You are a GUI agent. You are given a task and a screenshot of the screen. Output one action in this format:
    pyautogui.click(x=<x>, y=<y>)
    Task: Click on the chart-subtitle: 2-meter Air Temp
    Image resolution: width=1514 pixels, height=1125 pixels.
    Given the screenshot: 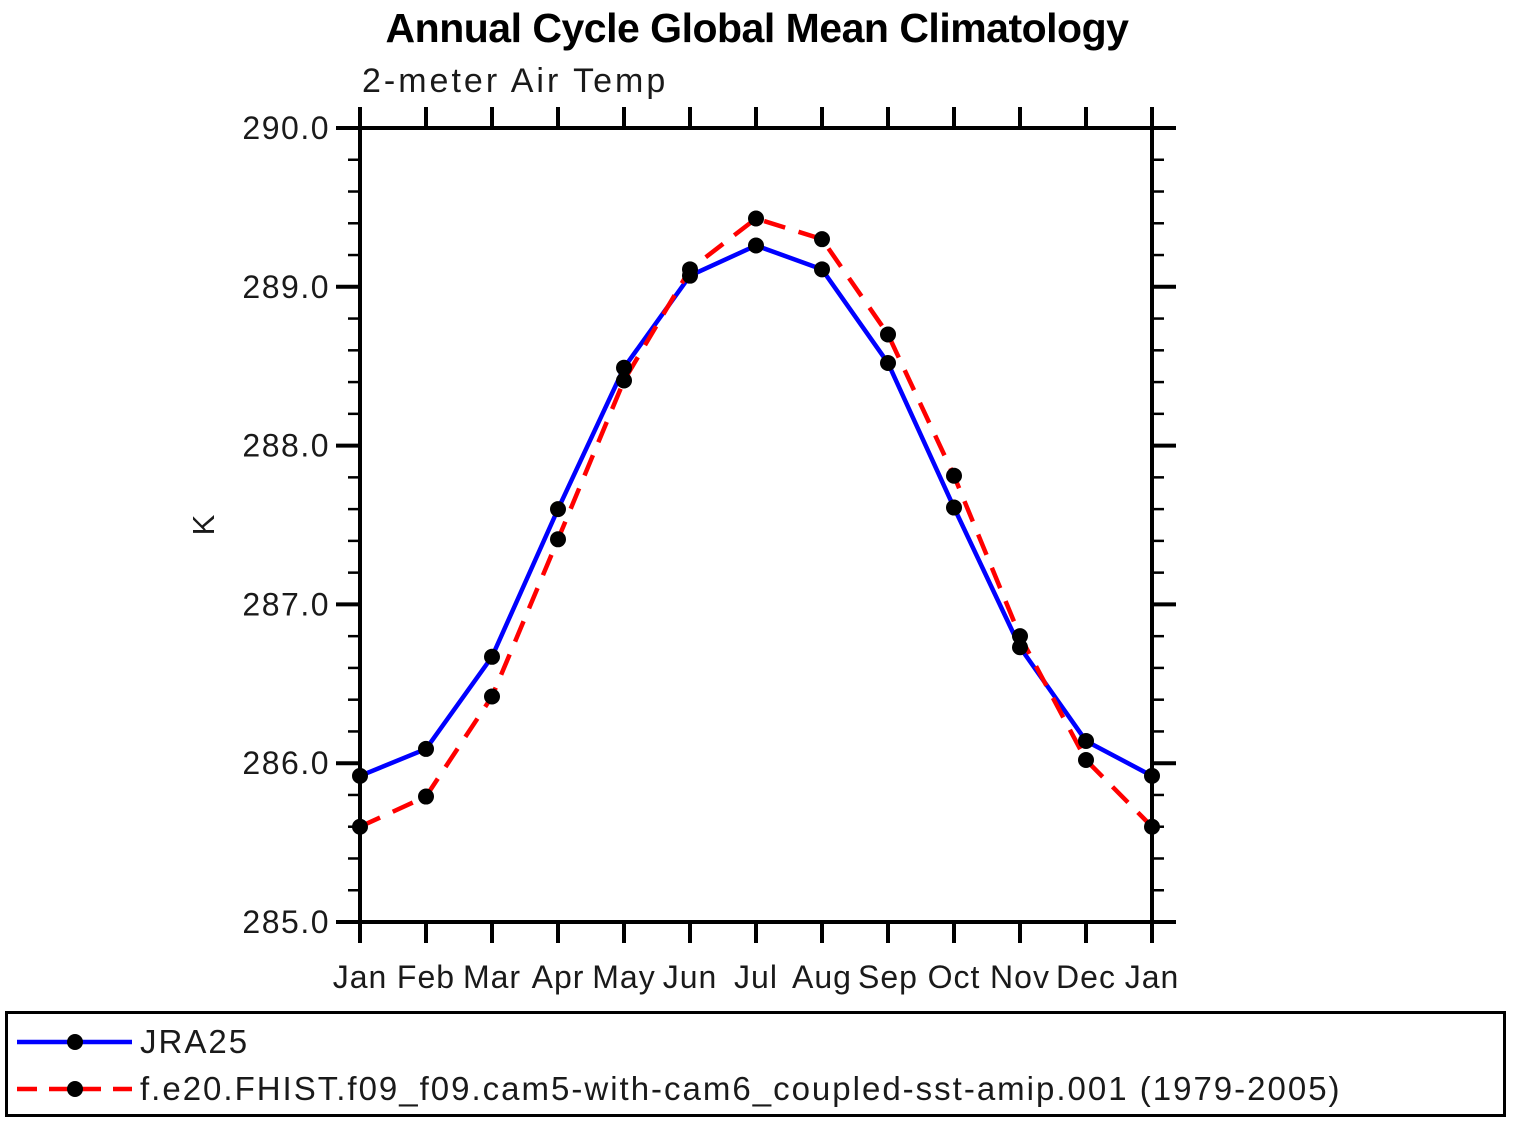 What is the action you would take?
    pyautogui.click(x=515, y=81)
    